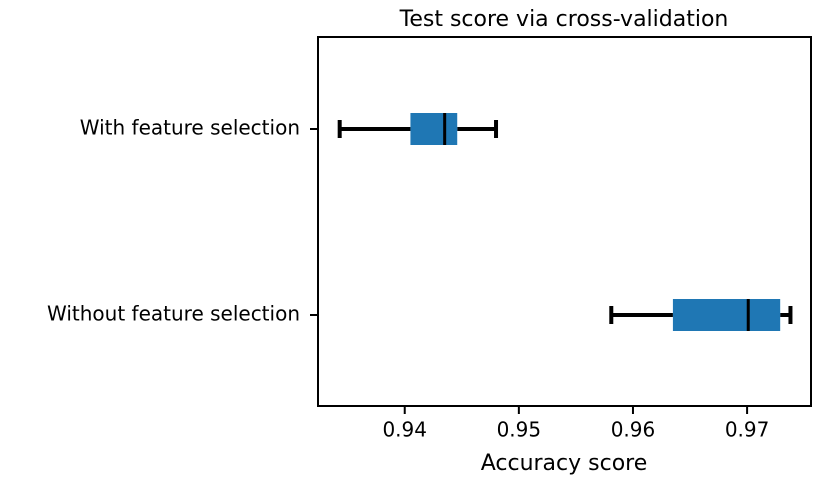  Describe the element at coordinates (190, 128) in the screenshot. I see `y-tick-label: With feature selection` at that location.